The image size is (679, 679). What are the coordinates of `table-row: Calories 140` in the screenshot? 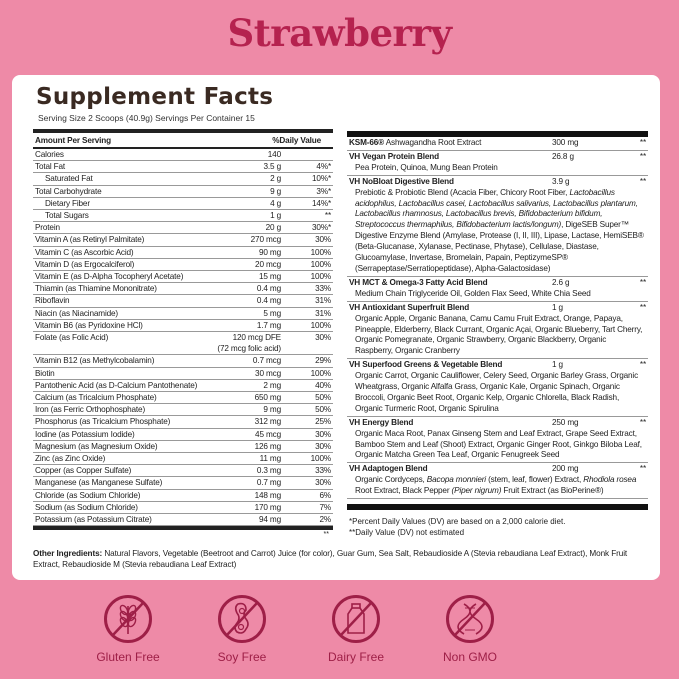 It's located at (183, 155).